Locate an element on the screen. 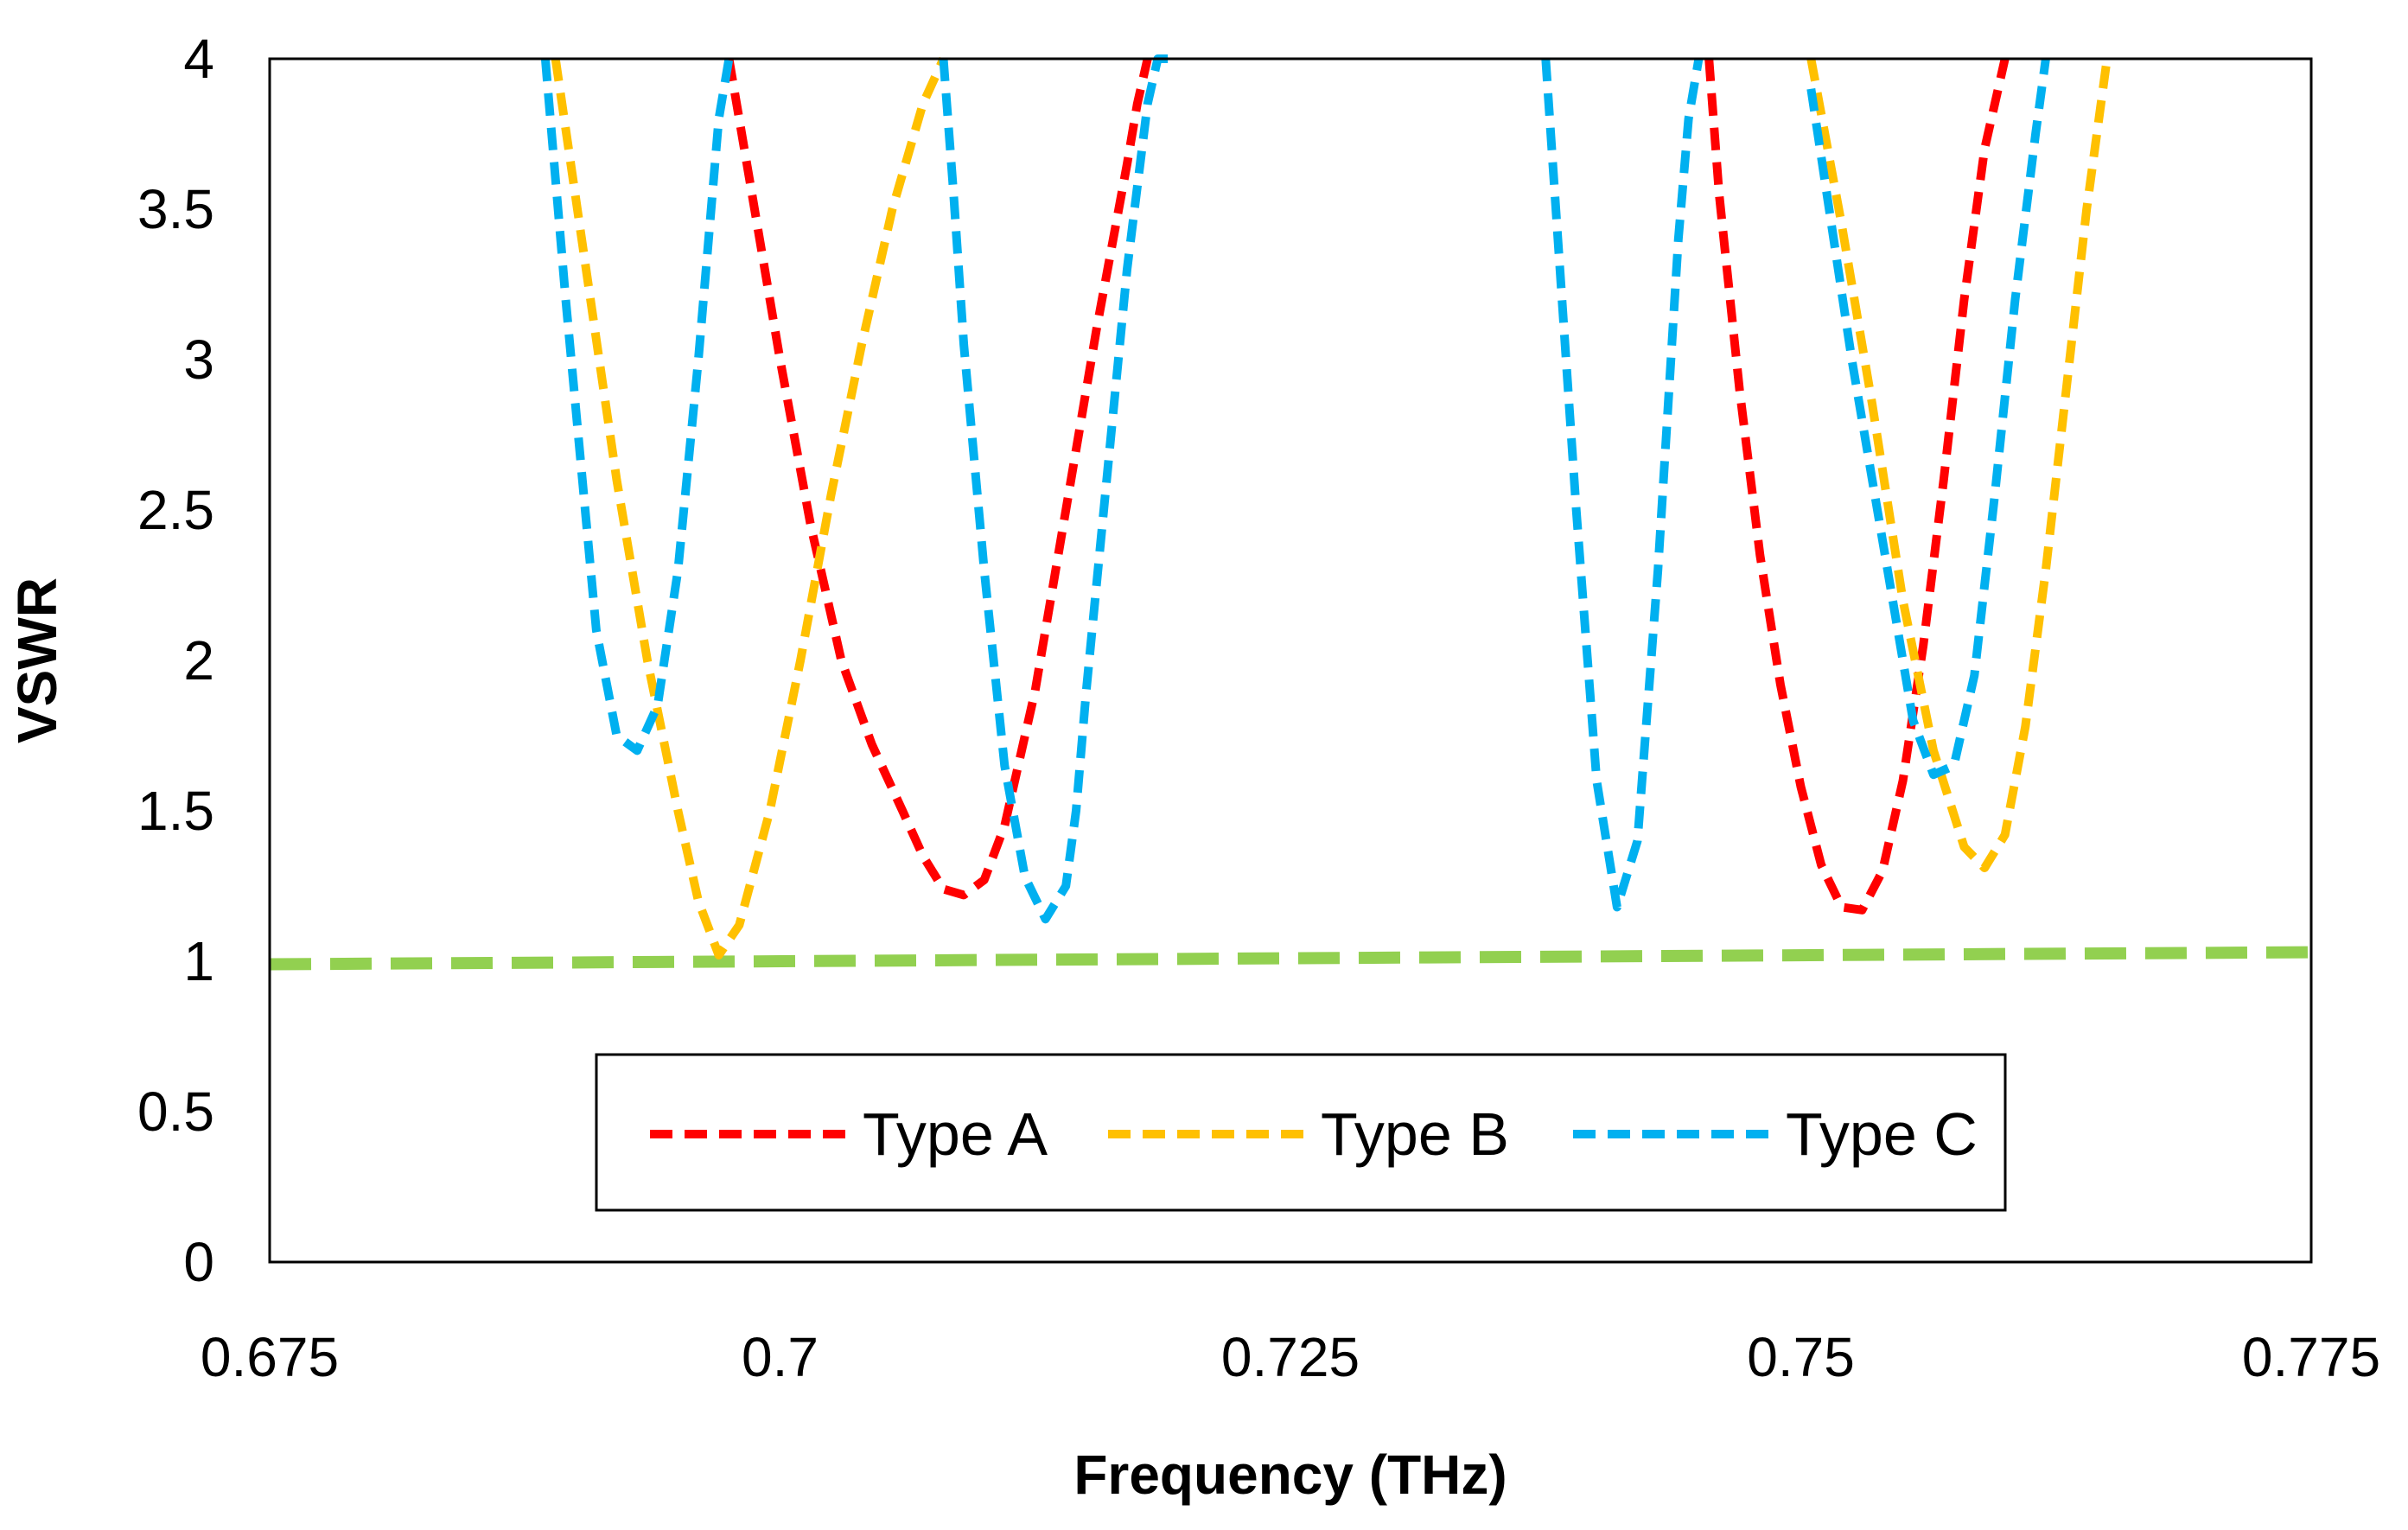 The height and width of the screenshot is (1530, 2408). y-tick-label: 1.5 is located at coordinates (175, 811).